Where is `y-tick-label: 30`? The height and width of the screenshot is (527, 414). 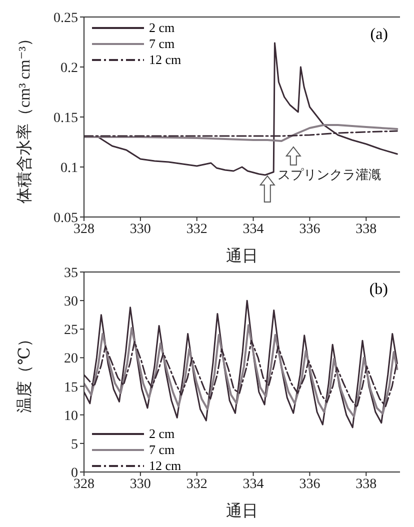
y-tick-label: 30 is located at coordinates (71, 302).